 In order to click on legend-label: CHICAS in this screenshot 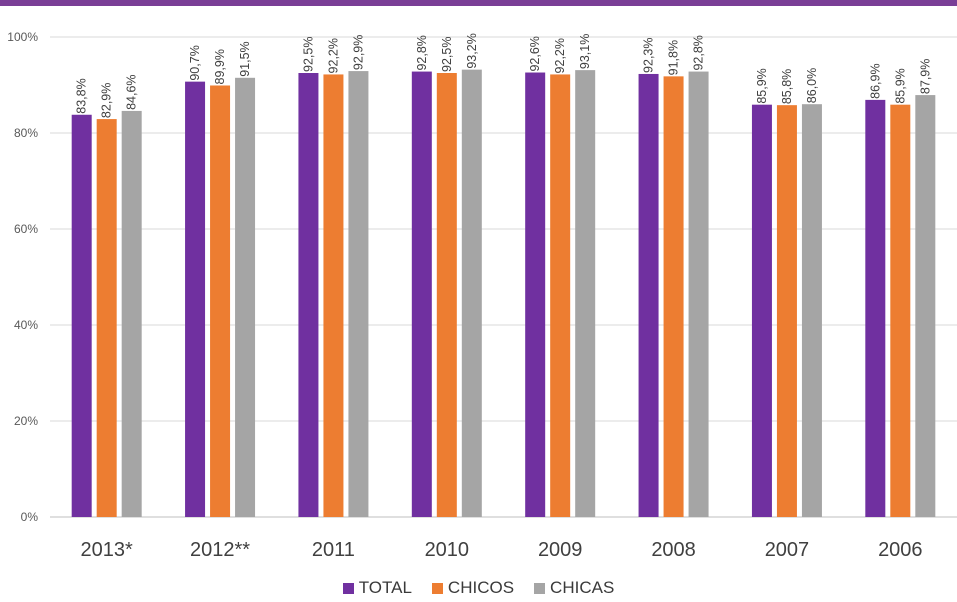, I will do `click(582, 587)`.